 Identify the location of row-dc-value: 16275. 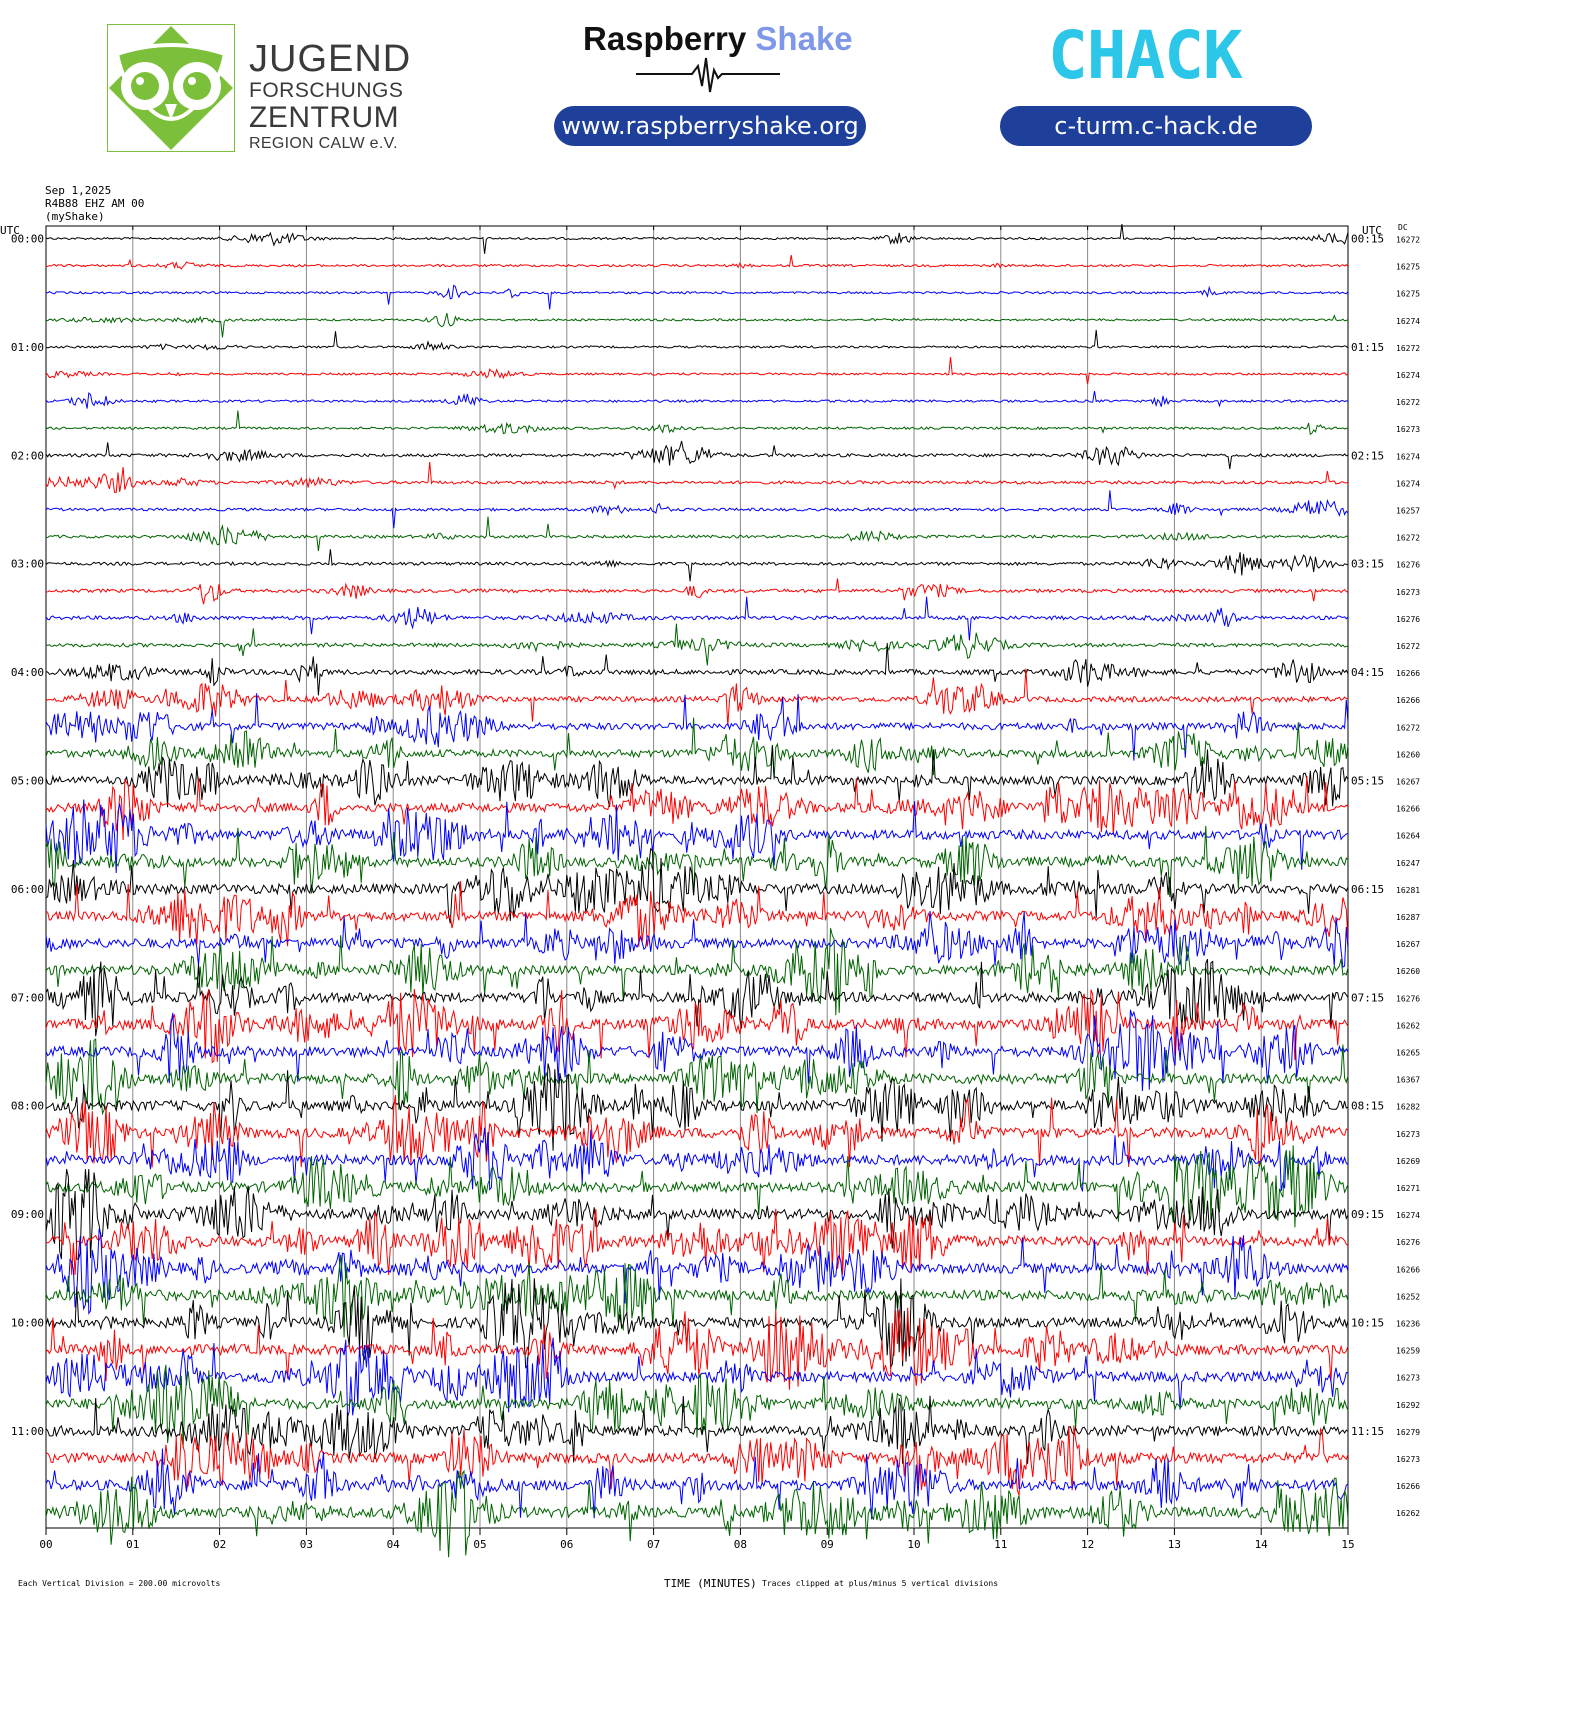
(1408, 267).